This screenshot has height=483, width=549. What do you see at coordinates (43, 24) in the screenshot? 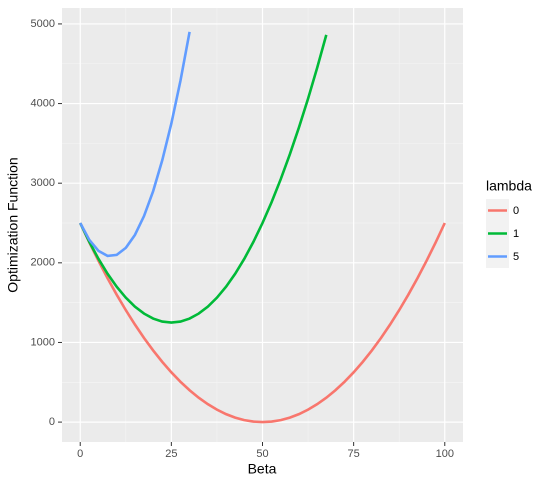
I see `y-tick-label: 5000` at bounding box center [43, 24].